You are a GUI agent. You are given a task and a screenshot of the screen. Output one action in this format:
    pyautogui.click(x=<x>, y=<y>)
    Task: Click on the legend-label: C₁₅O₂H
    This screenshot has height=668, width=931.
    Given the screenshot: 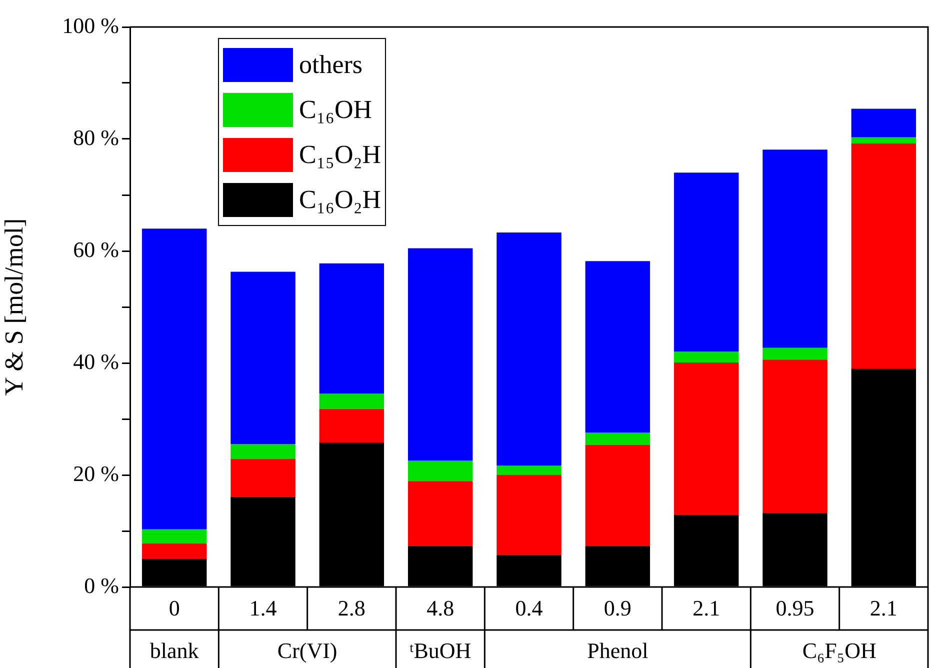 What is the action you would take?
    pyautogui.click(x=340, y=155)
    